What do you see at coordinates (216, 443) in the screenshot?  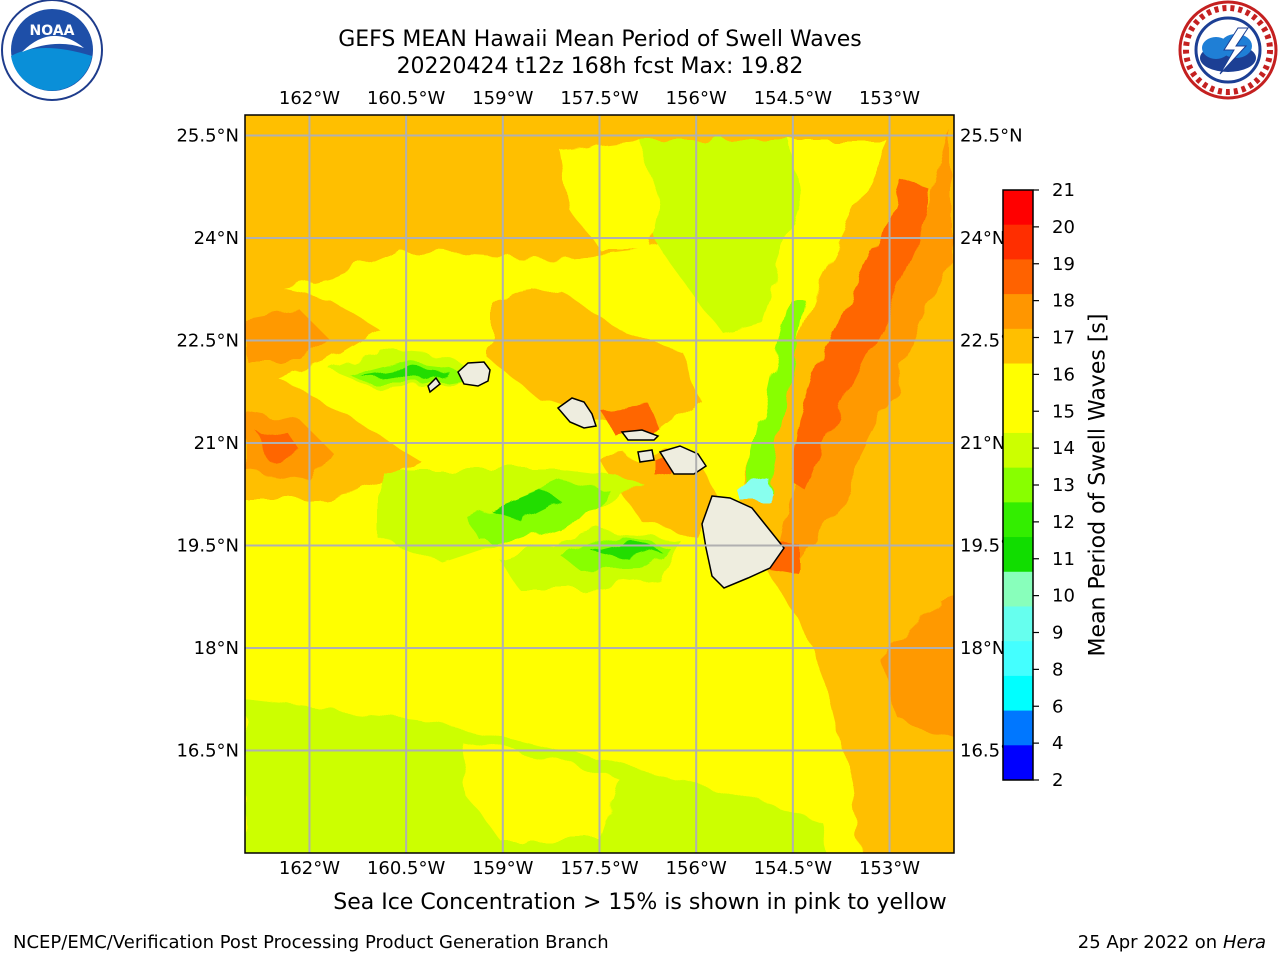 I see `lat-tick-label-left: 21°N` at bounding box center [216, 443].